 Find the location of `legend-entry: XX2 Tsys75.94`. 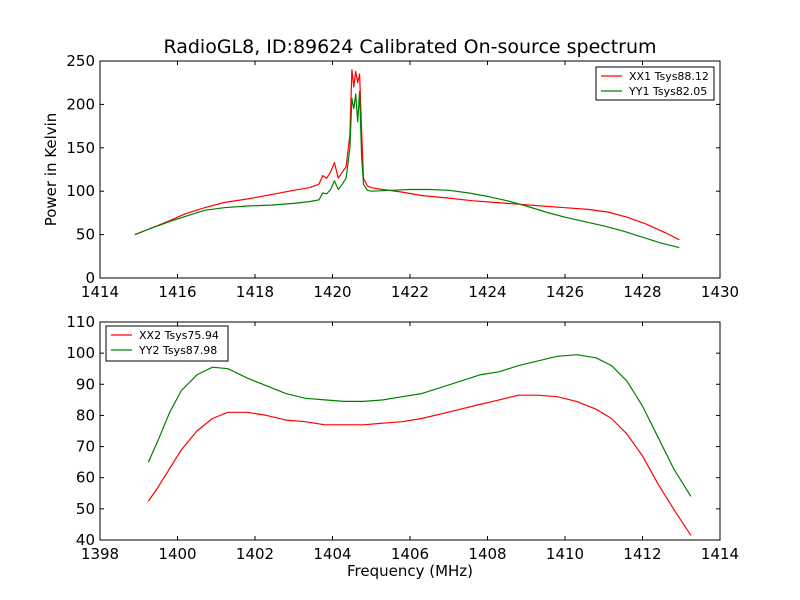

legend-entry: XX2 Tsys75.94 is located at coordinates (179, 335).